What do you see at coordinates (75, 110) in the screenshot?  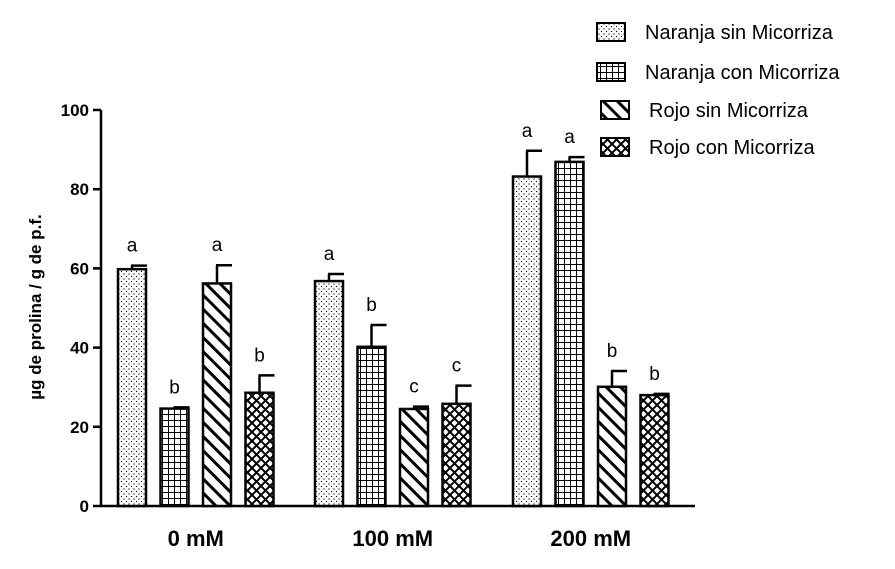 I see `y-tick-label: 100` at bounding box center [75, 110].